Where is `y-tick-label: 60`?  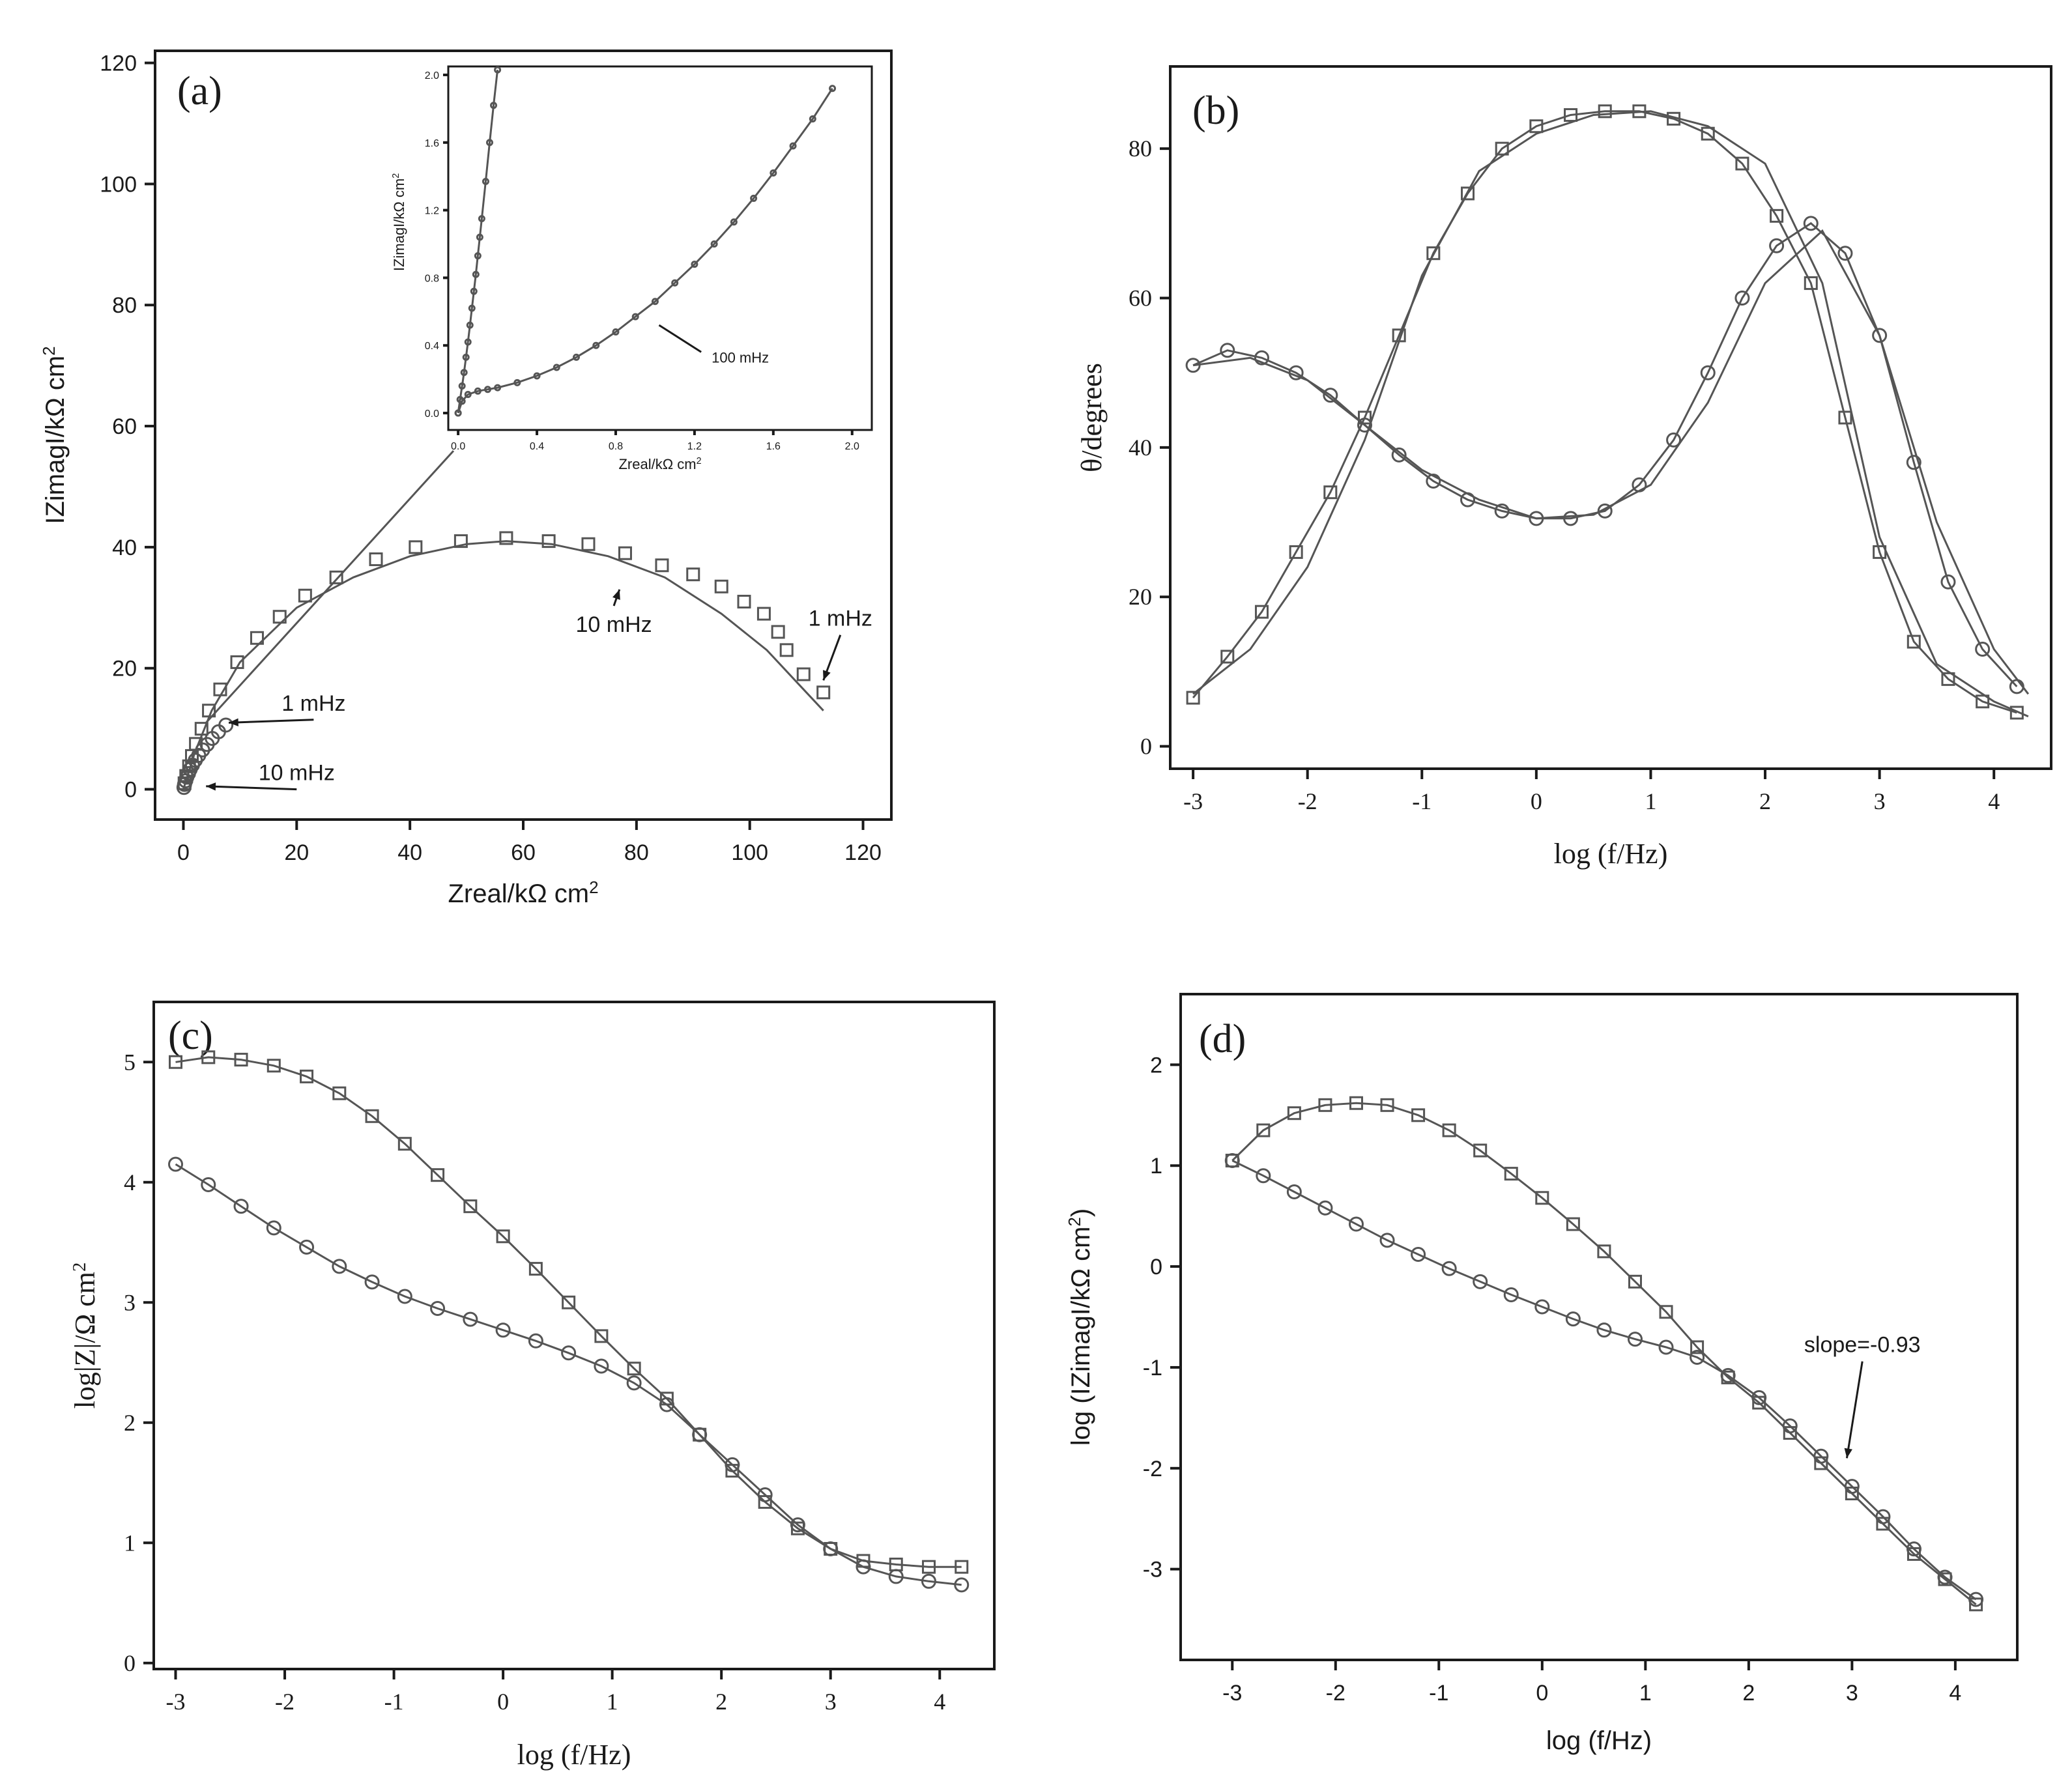
y-tick-label: 60 is located at coordinates (124, 426).